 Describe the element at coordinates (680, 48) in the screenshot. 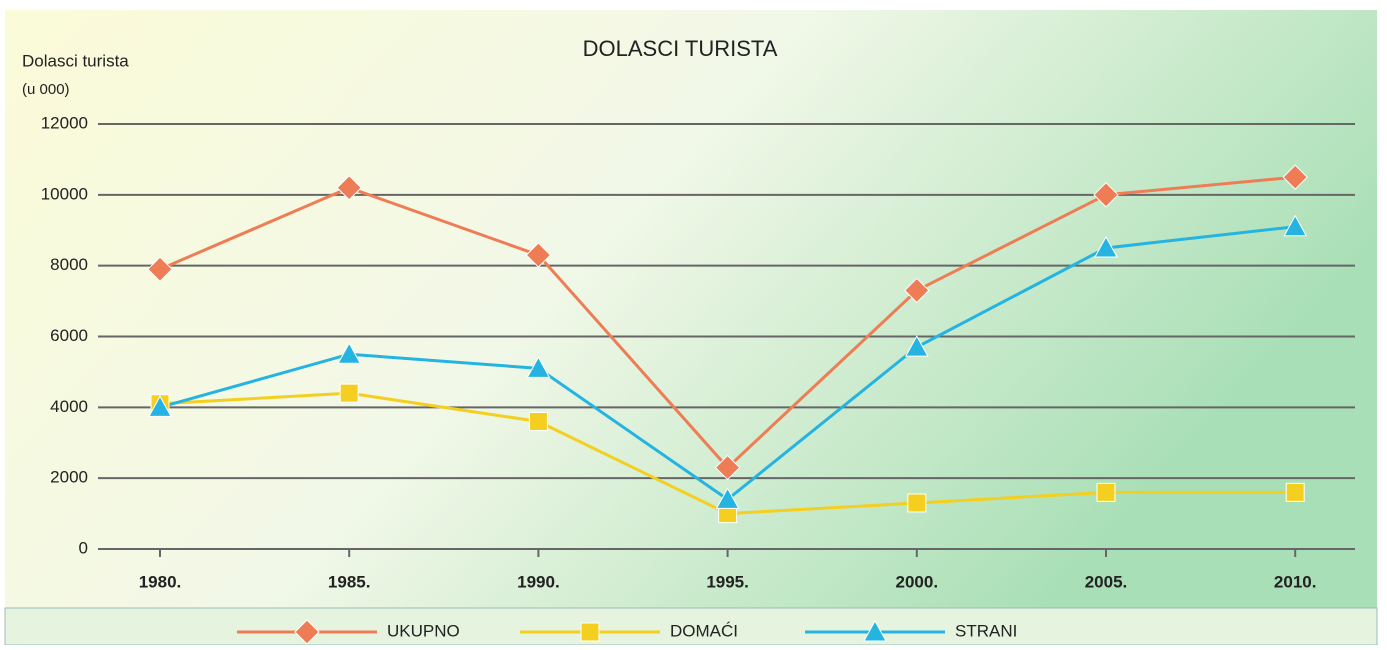

I see `chart-title: DOLASCI TURISTA` at that location.